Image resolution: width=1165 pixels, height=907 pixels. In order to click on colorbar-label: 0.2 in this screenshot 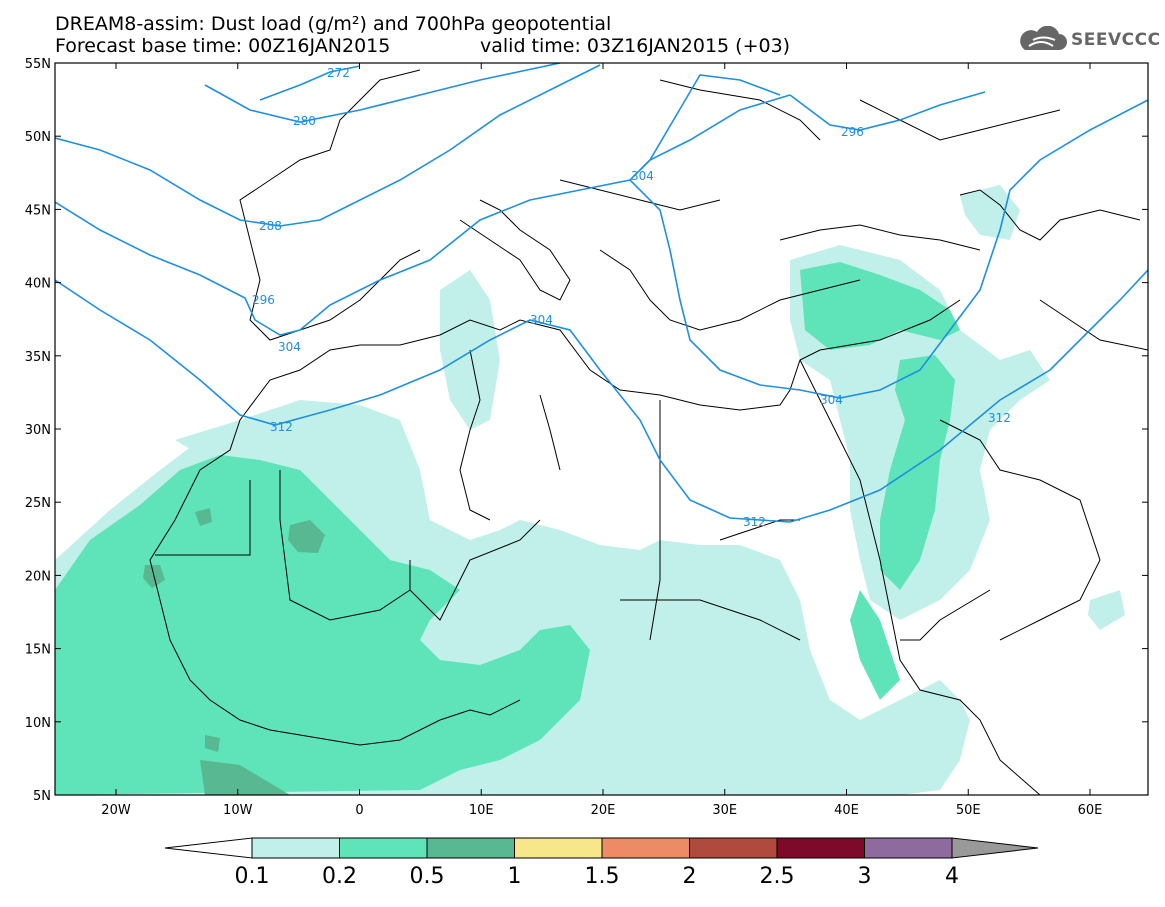, I will do `click(339, 876)`.